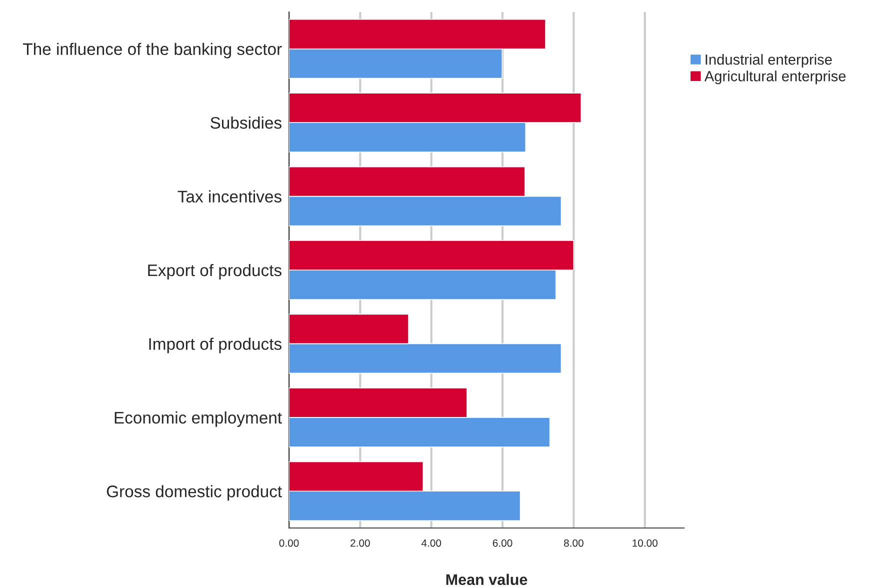  What do you see at coordinates (152, 50) in the screenshot?
I see `y-tick-label: The influence of the banking sector` at bounding box center [152, 50].